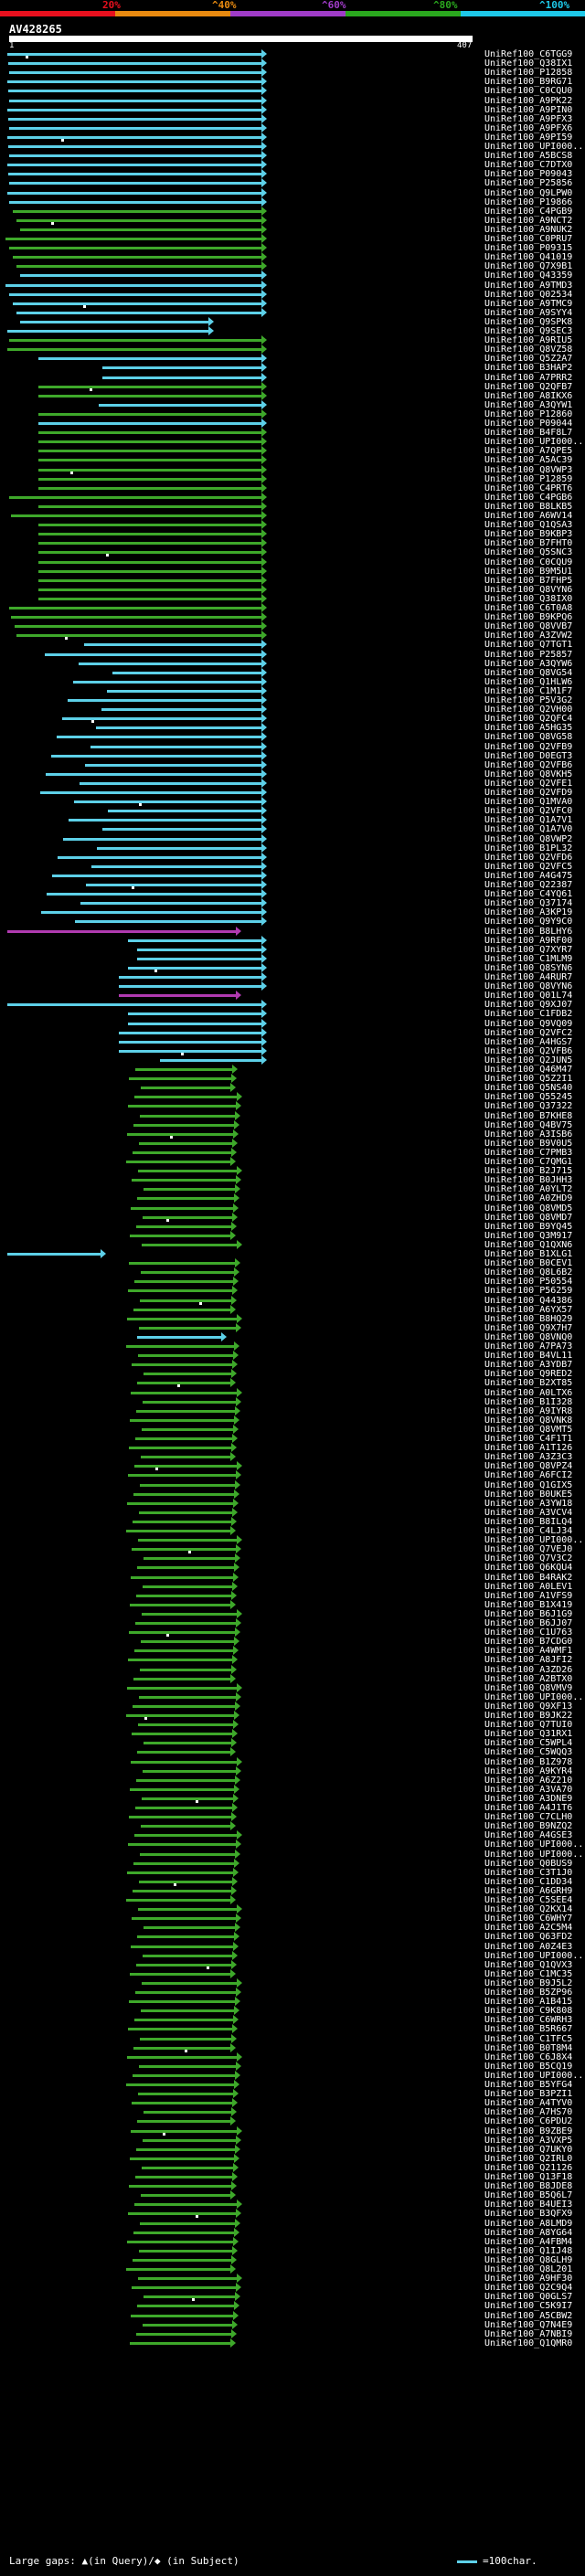  I want to click on hit-label: UniRef100_Q1GIX5, so click(529, 1484).